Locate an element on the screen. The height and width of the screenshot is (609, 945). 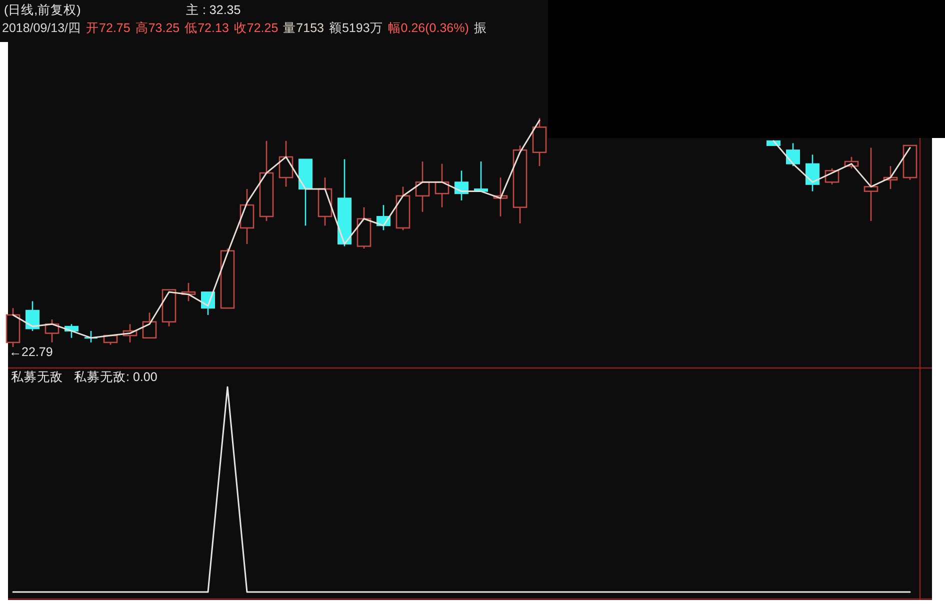
annotation: 主 : 32.35 is located at coordinates (213, 10).